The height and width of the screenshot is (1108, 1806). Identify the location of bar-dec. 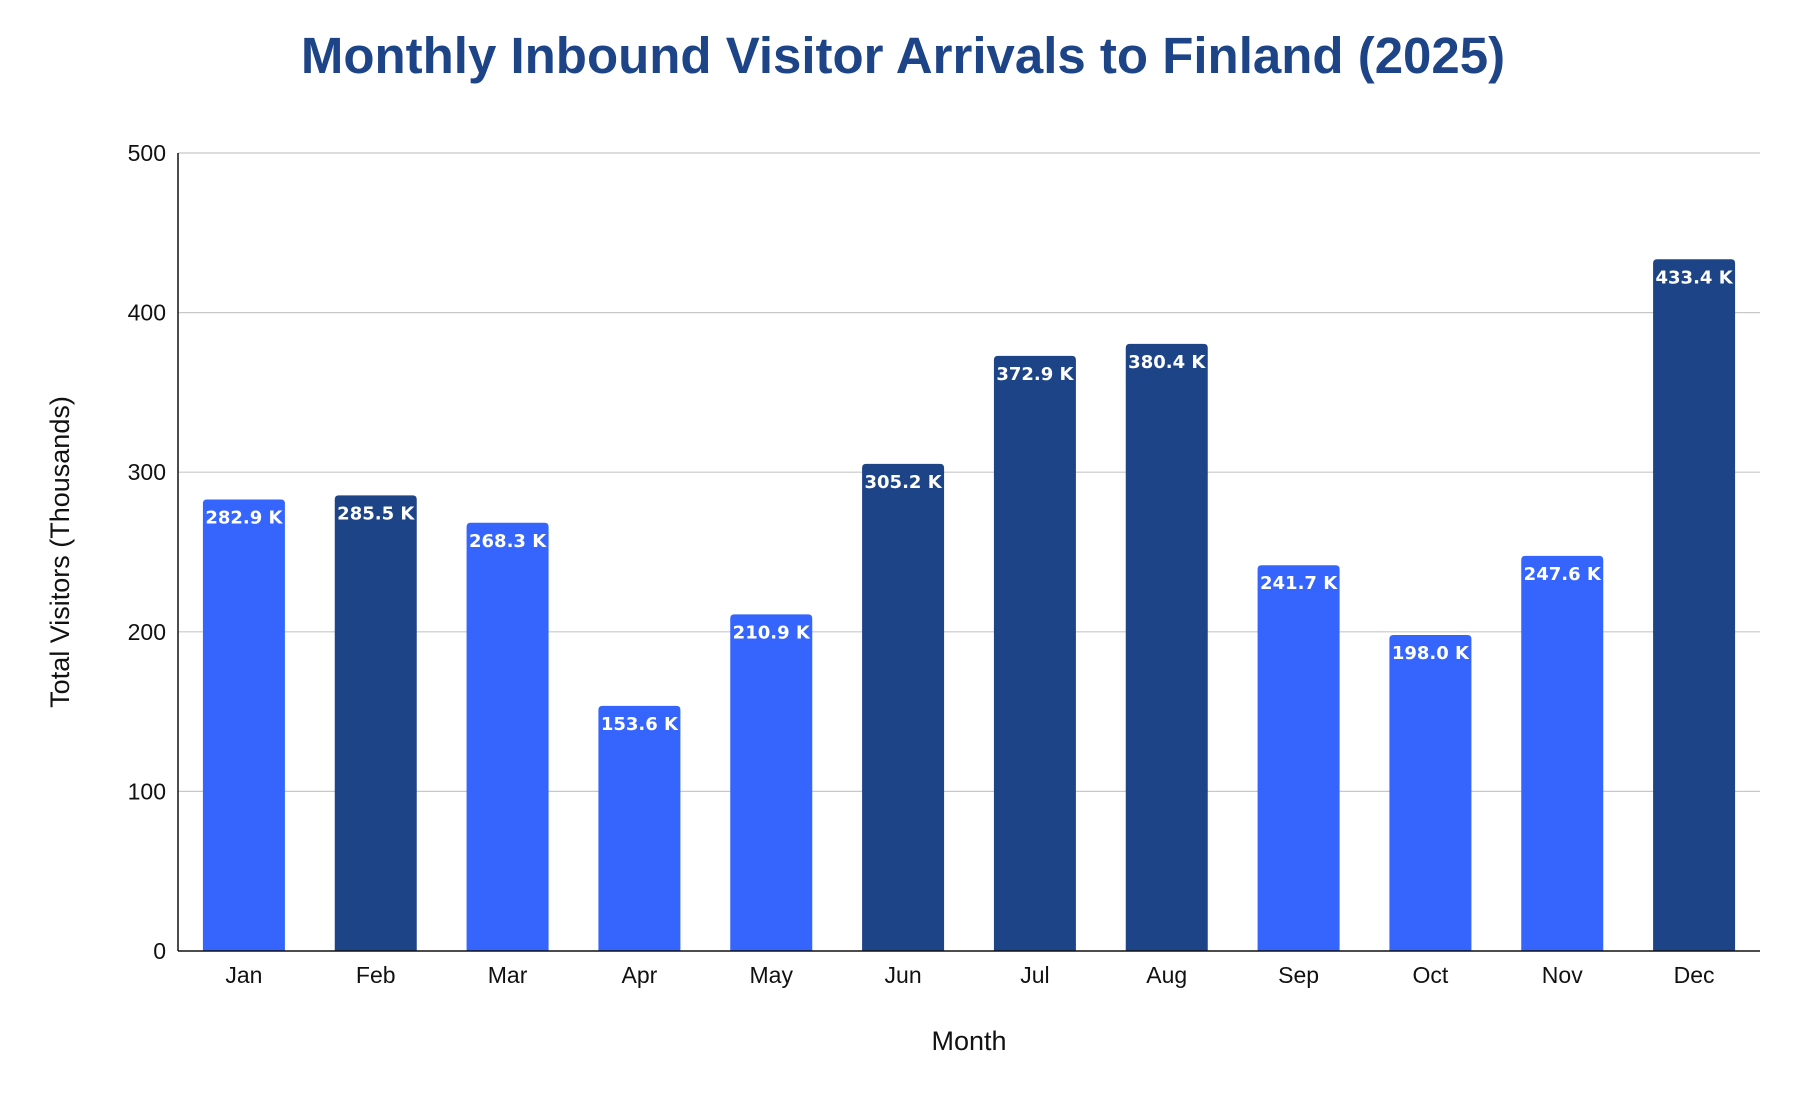
(1694, 605).